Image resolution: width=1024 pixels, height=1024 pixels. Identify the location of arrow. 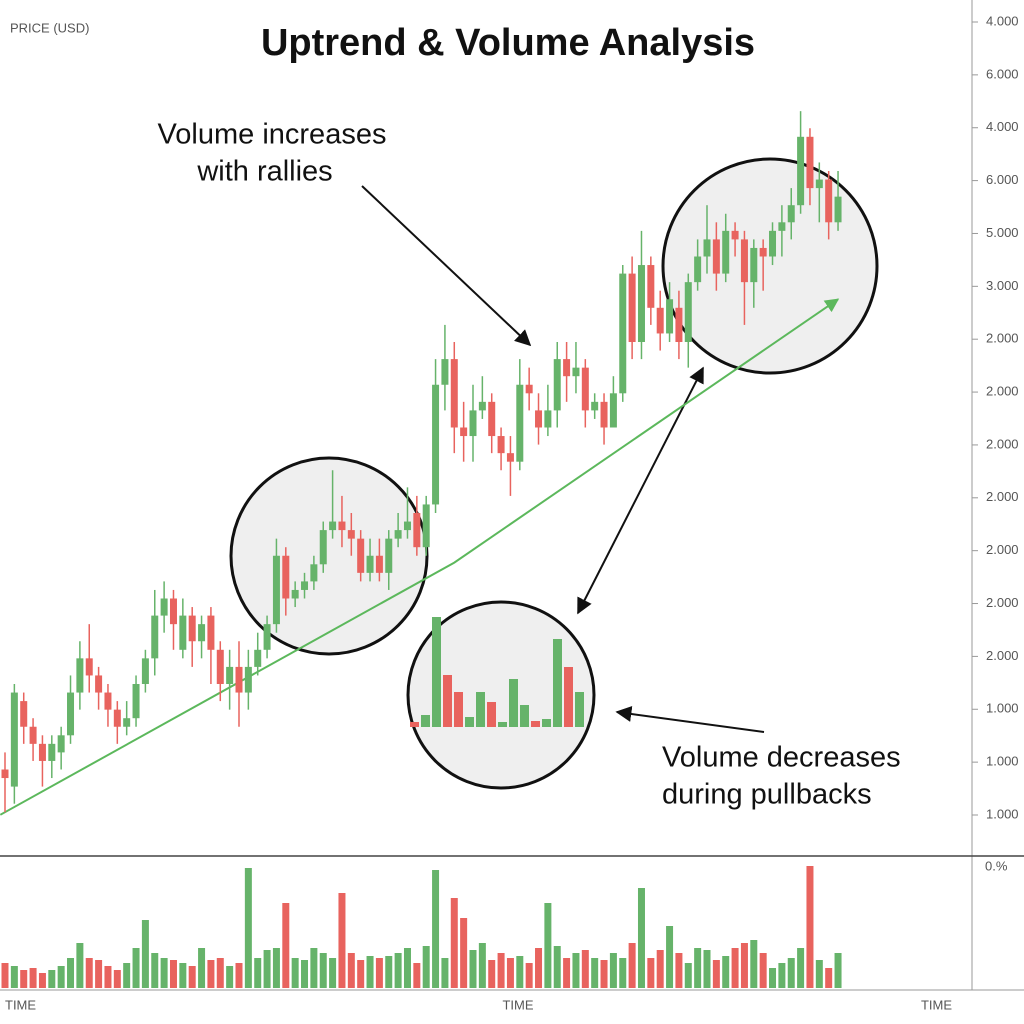
(446, 266).